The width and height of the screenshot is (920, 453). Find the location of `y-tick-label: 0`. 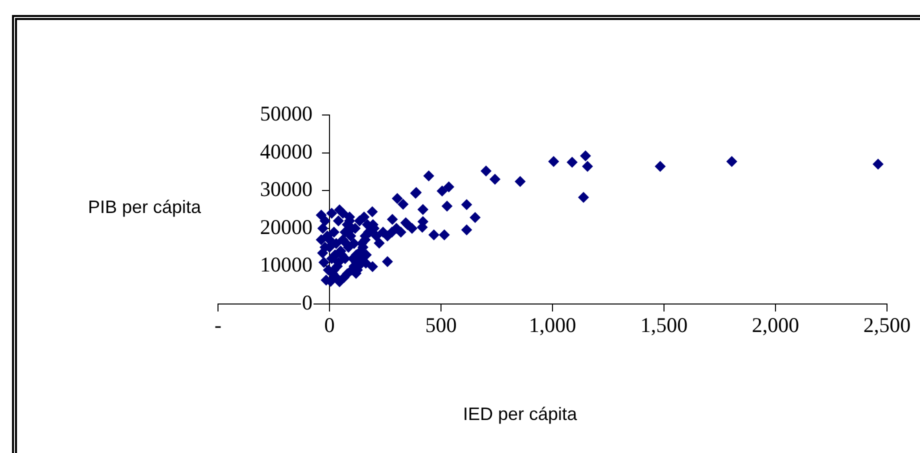

y-tick-label: 0 is located at coordinates (307, 302).